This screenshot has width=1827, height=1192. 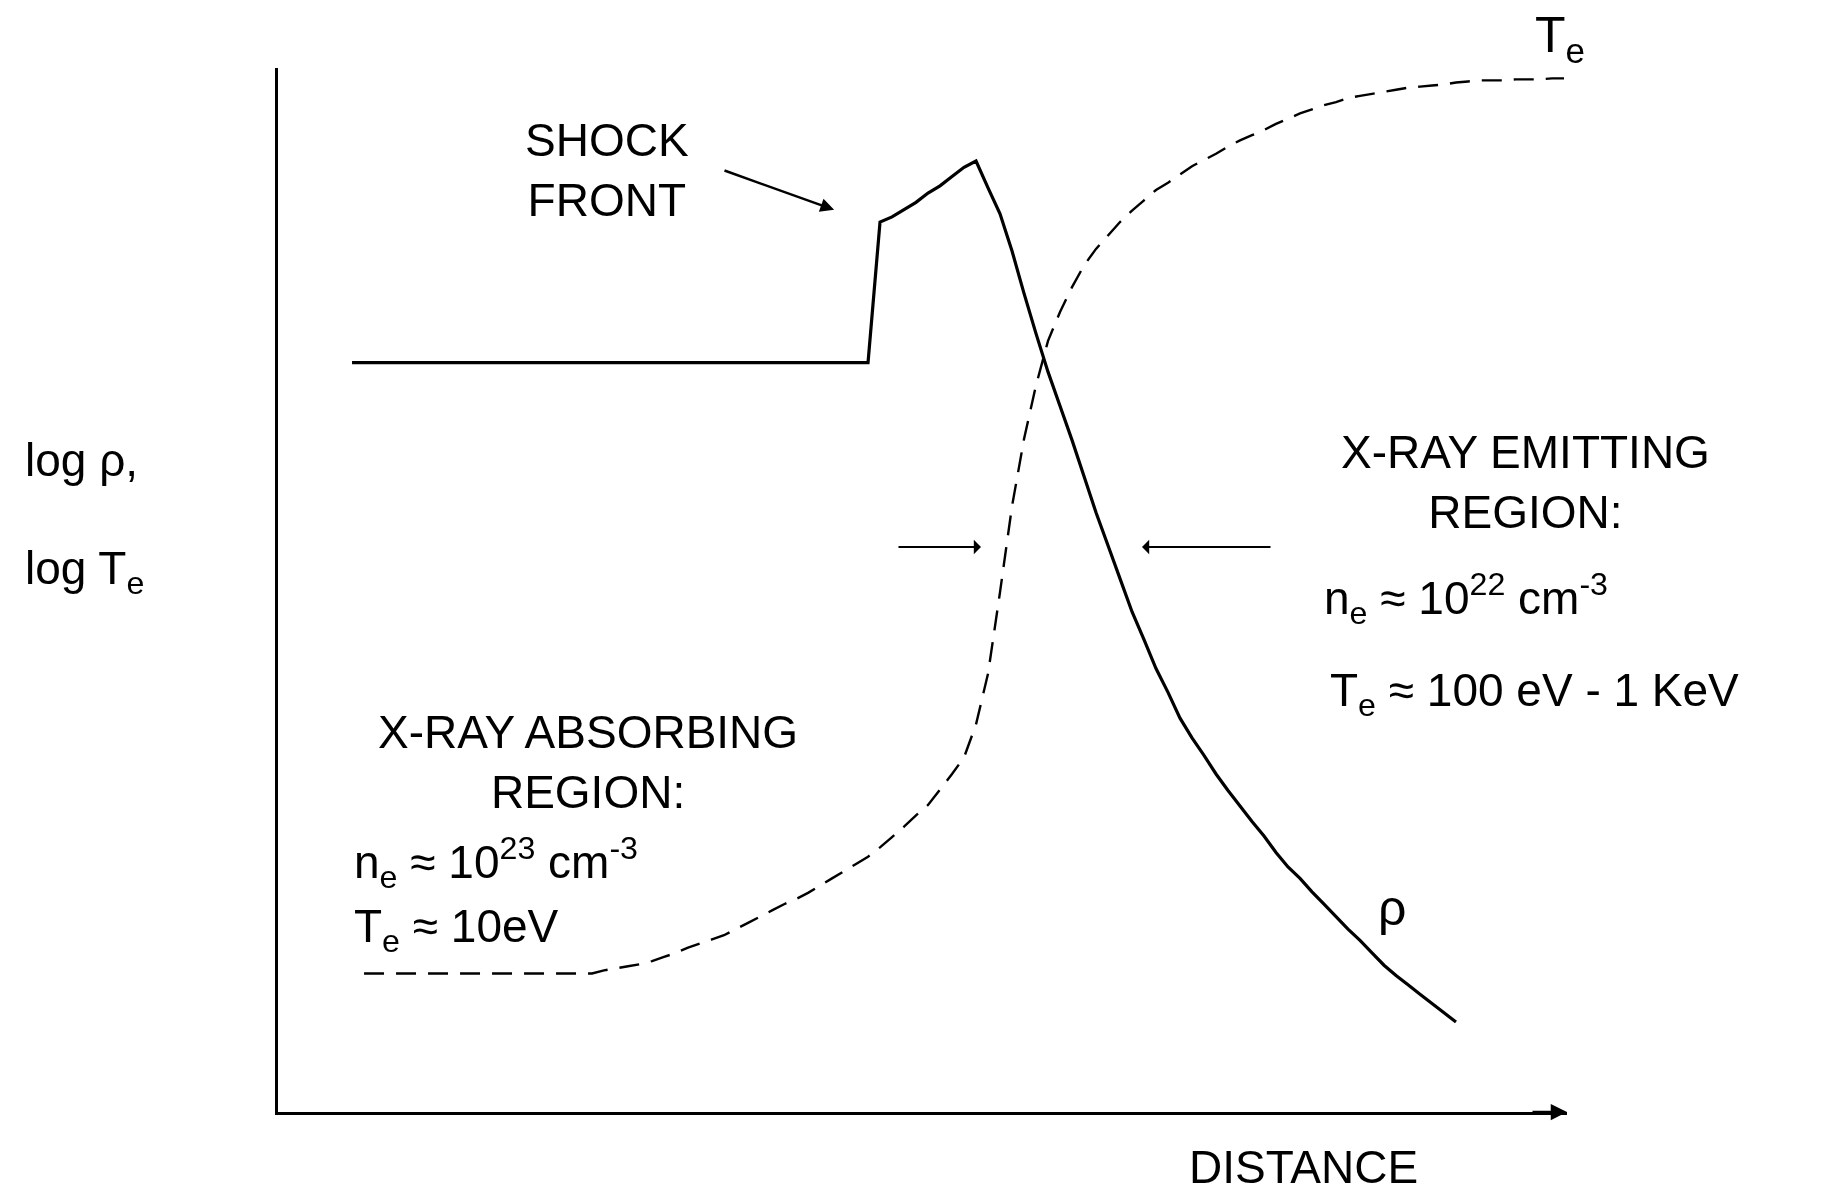 What do you see at coordinates (588, 762) in the screenshot?
I see `annotation: X-RAY ABSORBING REGION:` at bounding box center [588, 762].